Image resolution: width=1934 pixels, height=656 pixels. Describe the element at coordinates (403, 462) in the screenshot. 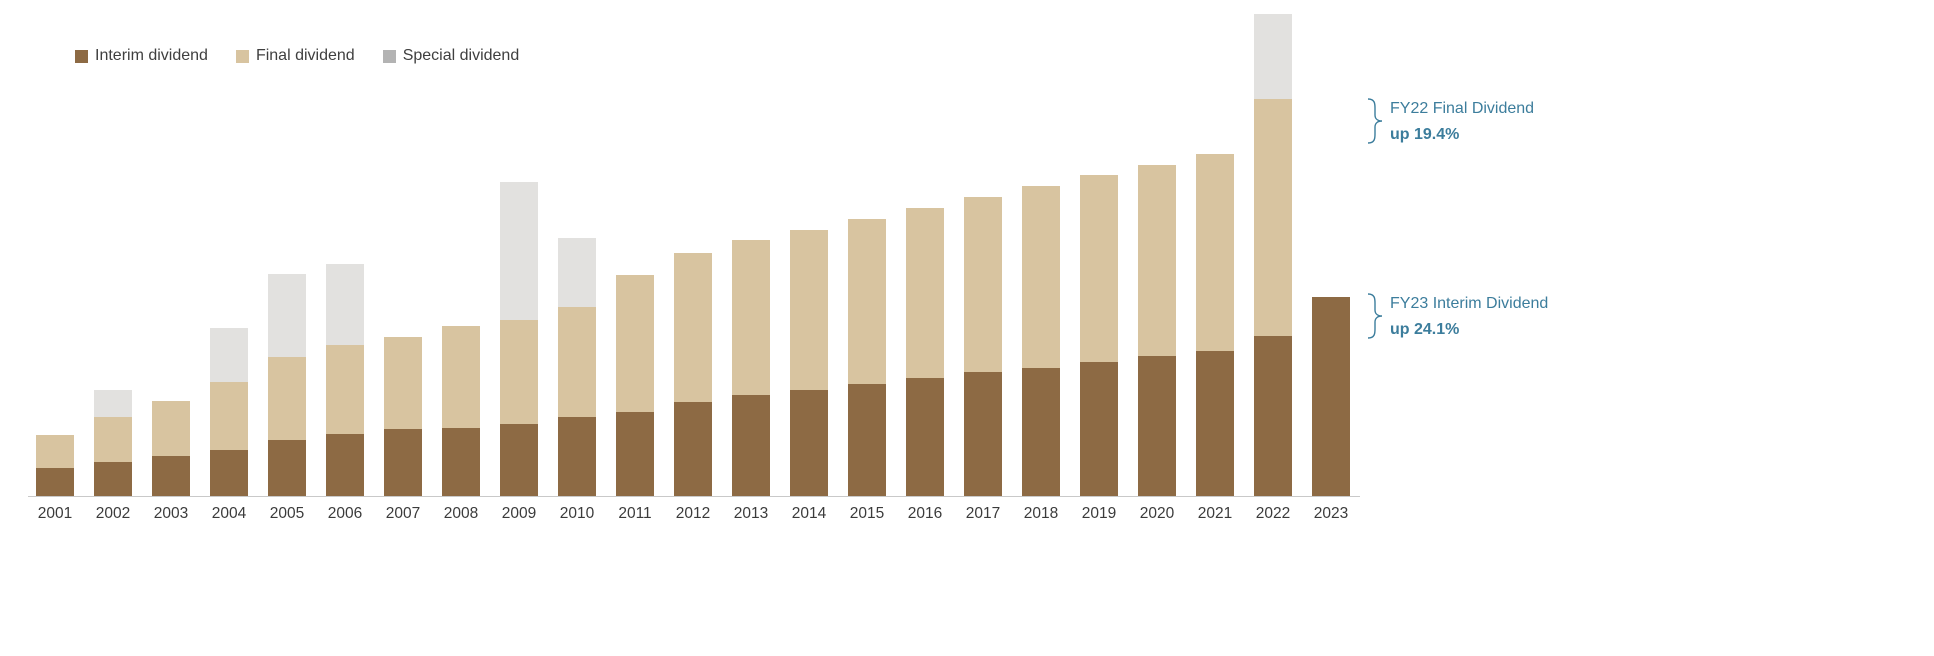

I see `bar-segment-2007-interim` at that location.